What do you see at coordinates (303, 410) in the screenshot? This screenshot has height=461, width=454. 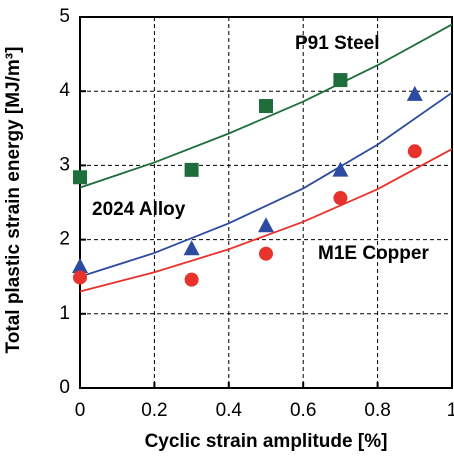 I see `x-tick-label: 0.6` at bounding box center [303, 410].